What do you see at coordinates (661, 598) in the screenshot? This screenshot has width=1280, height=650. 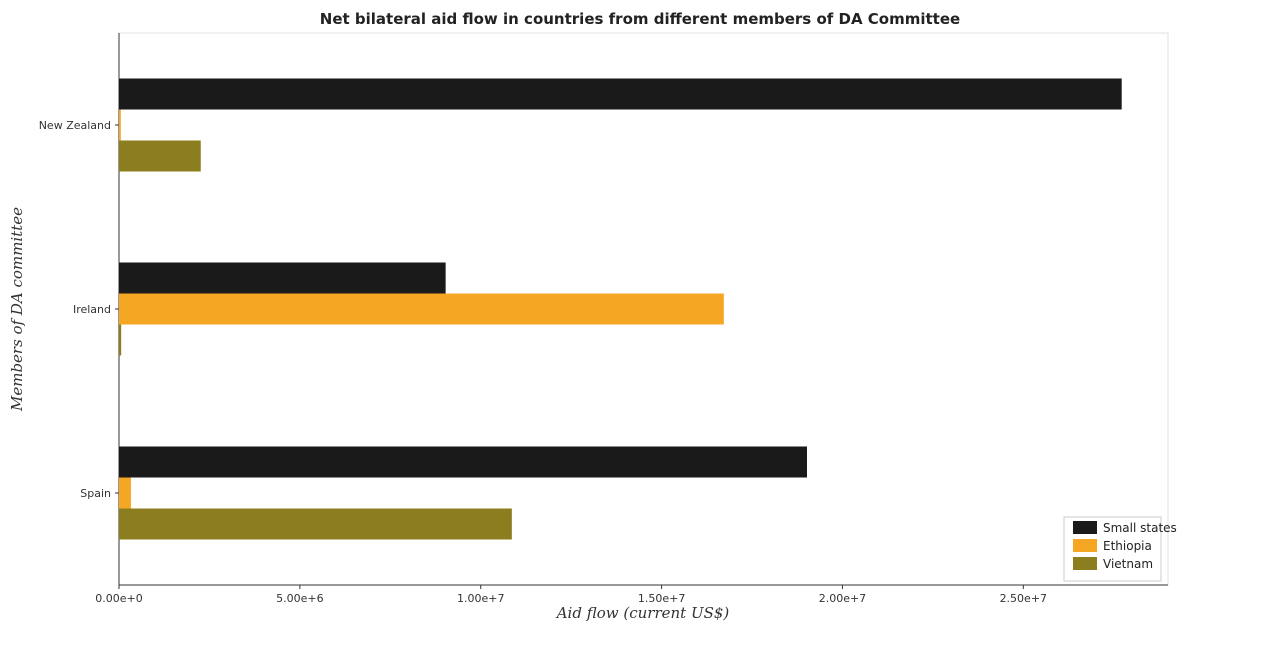 I see `x-tick-label: 1.50e+7` at bounding box center [661, 598].